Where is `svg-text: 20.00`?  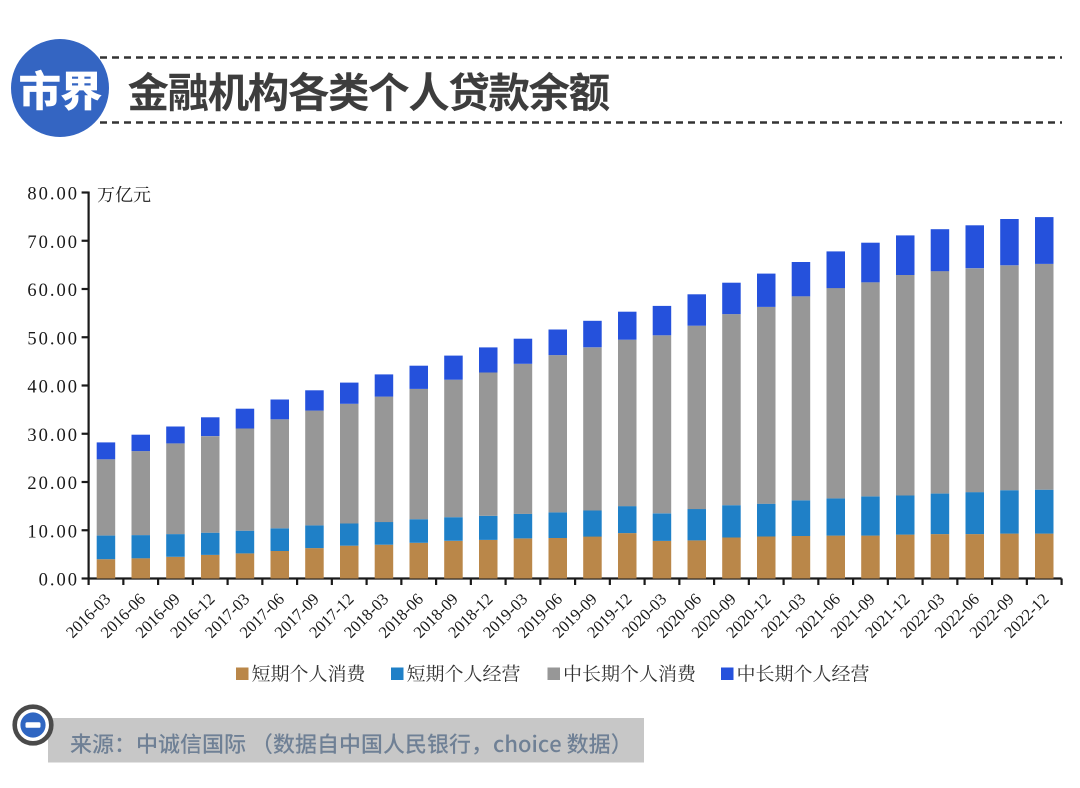
svg-text: 20.00 is located at coordinates (53, 484).